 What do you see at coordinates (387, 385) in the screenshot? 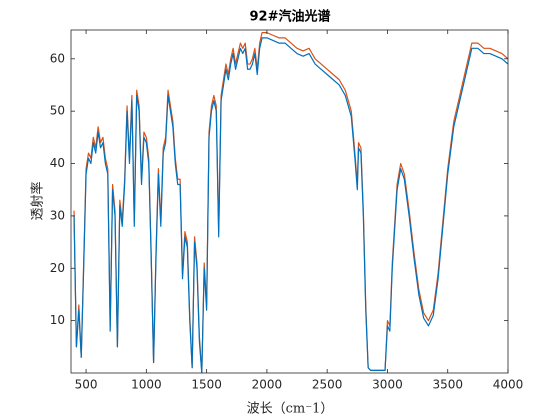
I see `x-tick-label: 3000` at bounding box center [387, 385].